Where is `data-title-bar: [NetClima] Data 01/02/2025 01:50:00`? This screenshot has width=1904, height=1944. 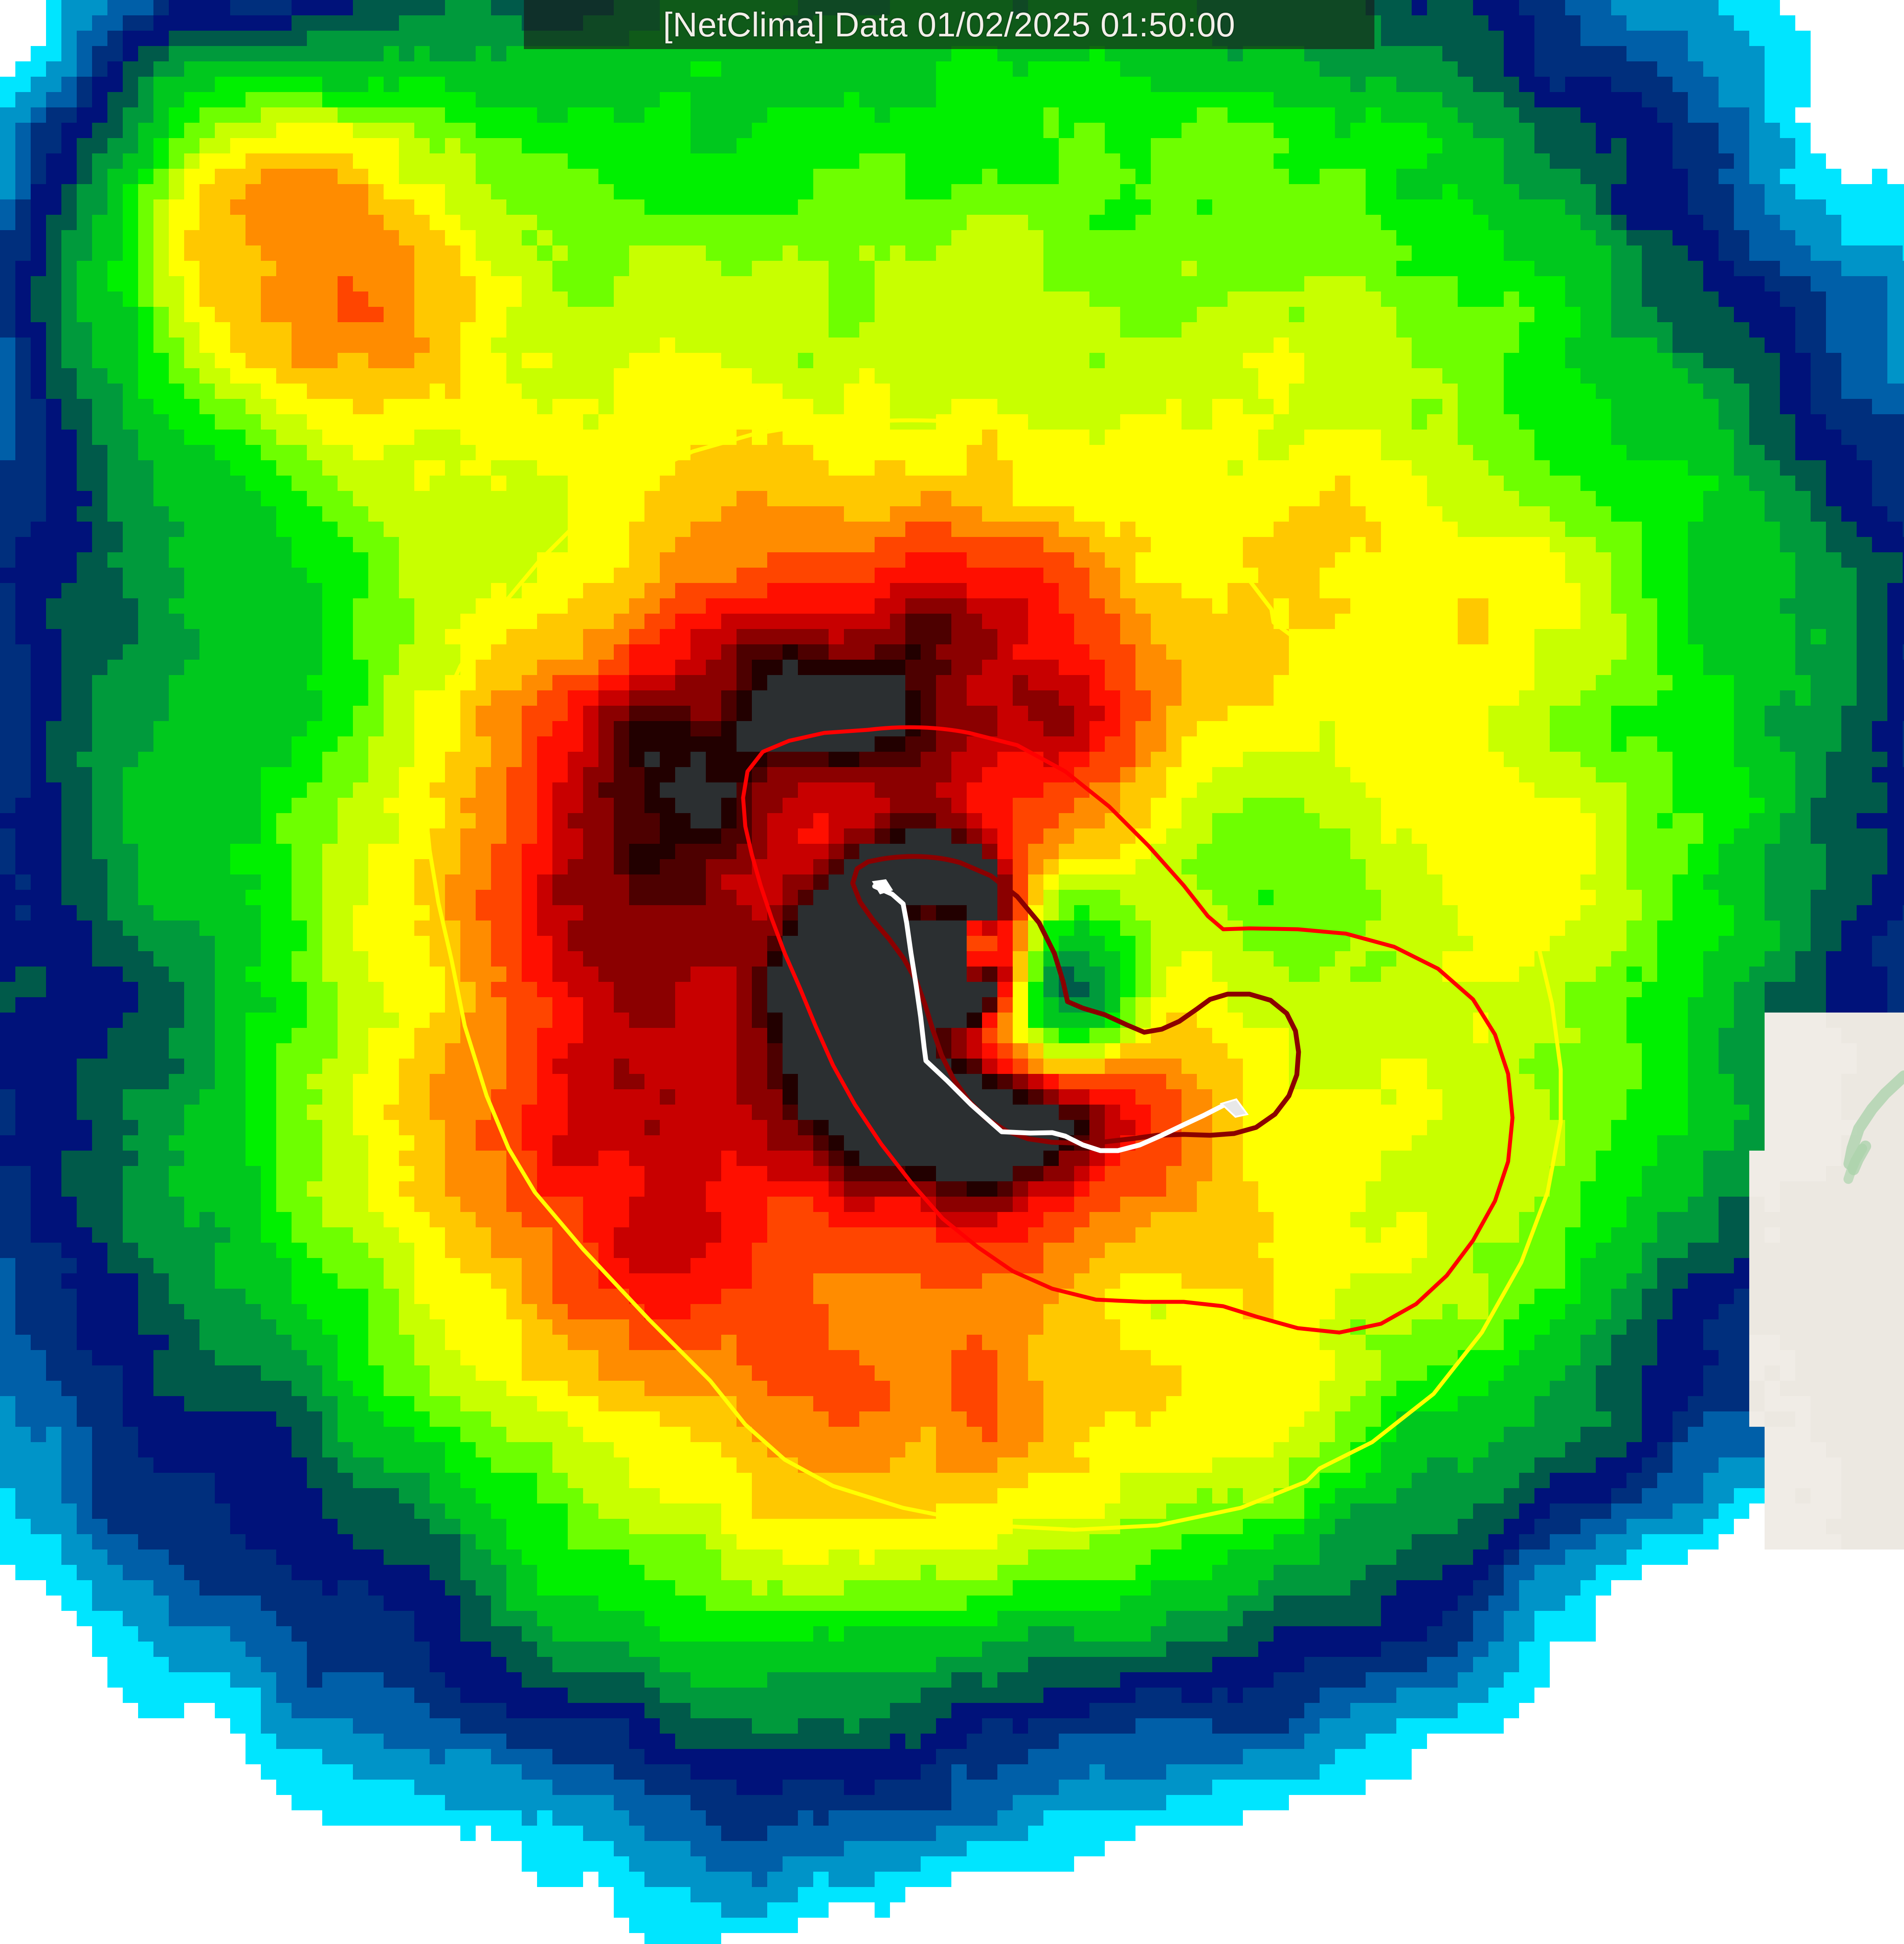
data-title-bar: [NetClima] Data 01/02/2025 01:50:00 is located at coordinates (949, 24).